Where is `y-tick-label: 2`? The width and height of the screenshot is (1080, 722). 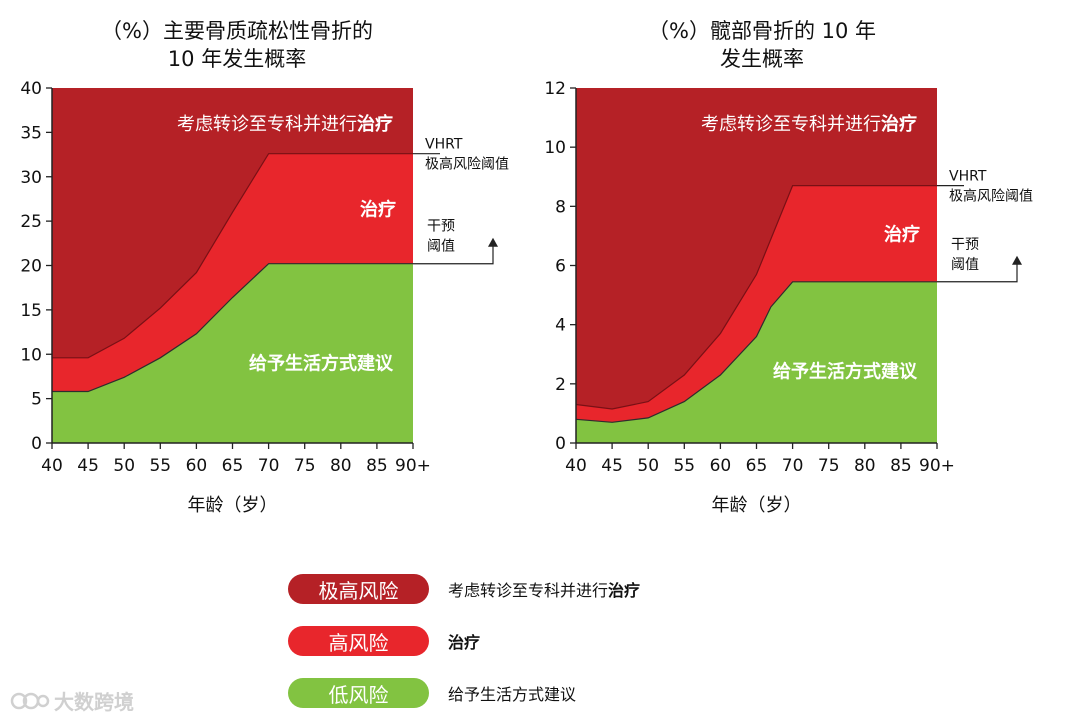
y-tick-label: 2 is located at coordinates (560, 385).